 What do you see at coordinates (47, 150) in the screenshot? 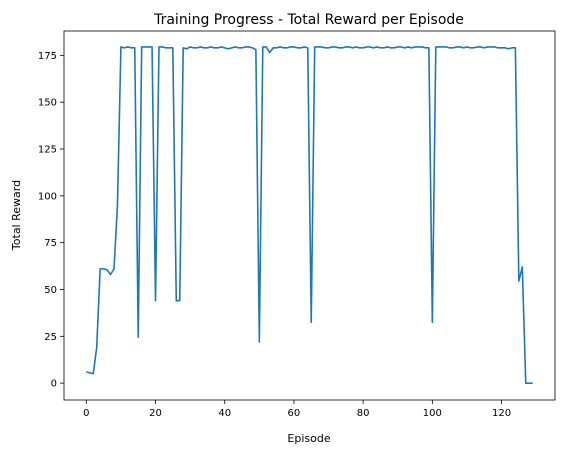
I see `y-tick-label: 125` at bounding box center [47, 150].